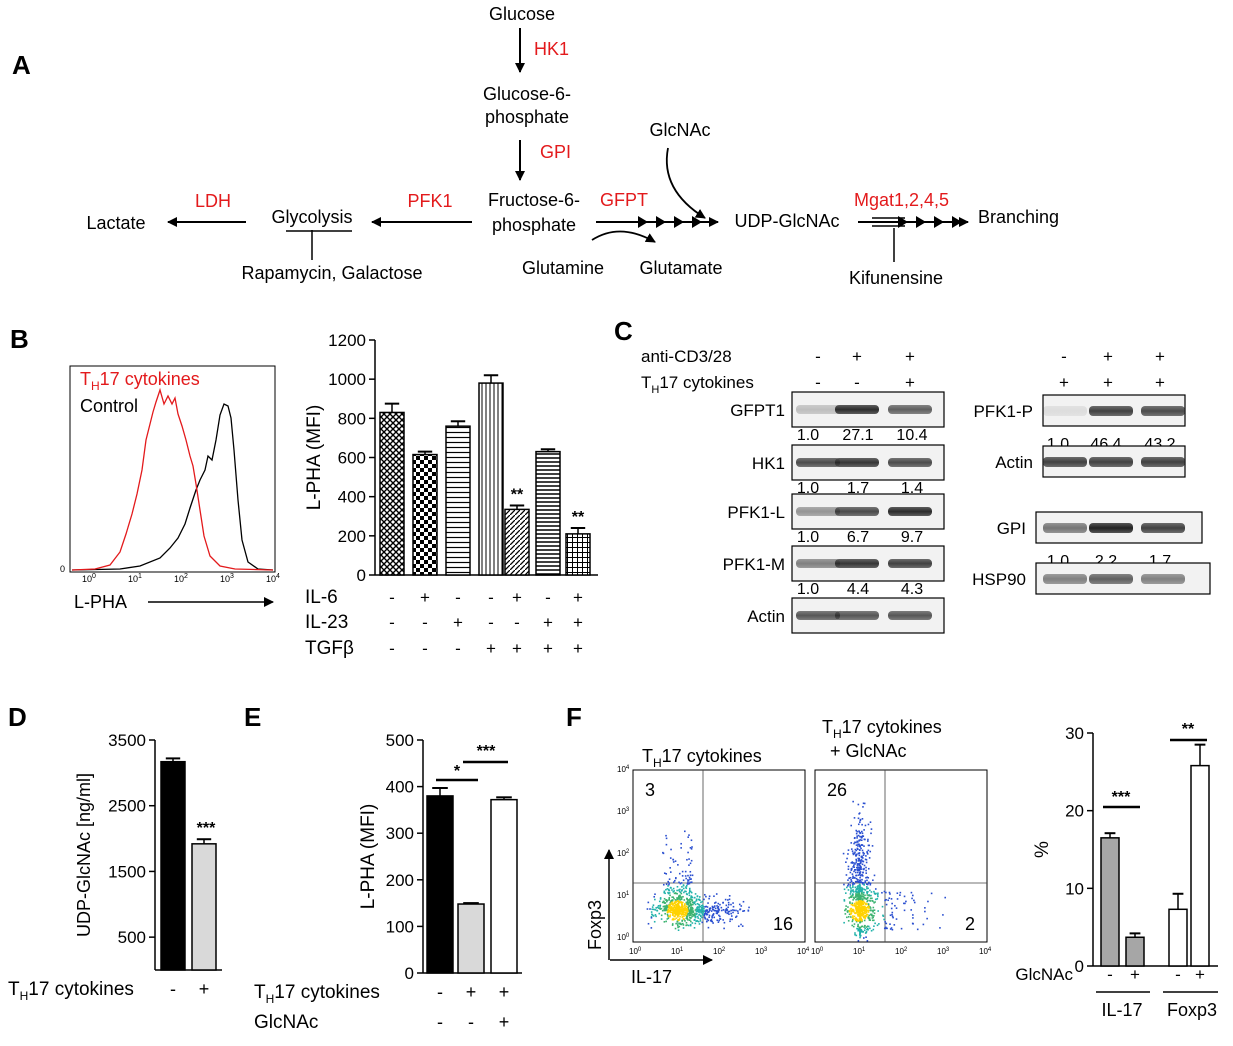 The height and width of the screenshot is (1046, 1233). Describe the element at coordinates (808, 537) in the screenshot. I see `c-quant: 1.0` at that location.